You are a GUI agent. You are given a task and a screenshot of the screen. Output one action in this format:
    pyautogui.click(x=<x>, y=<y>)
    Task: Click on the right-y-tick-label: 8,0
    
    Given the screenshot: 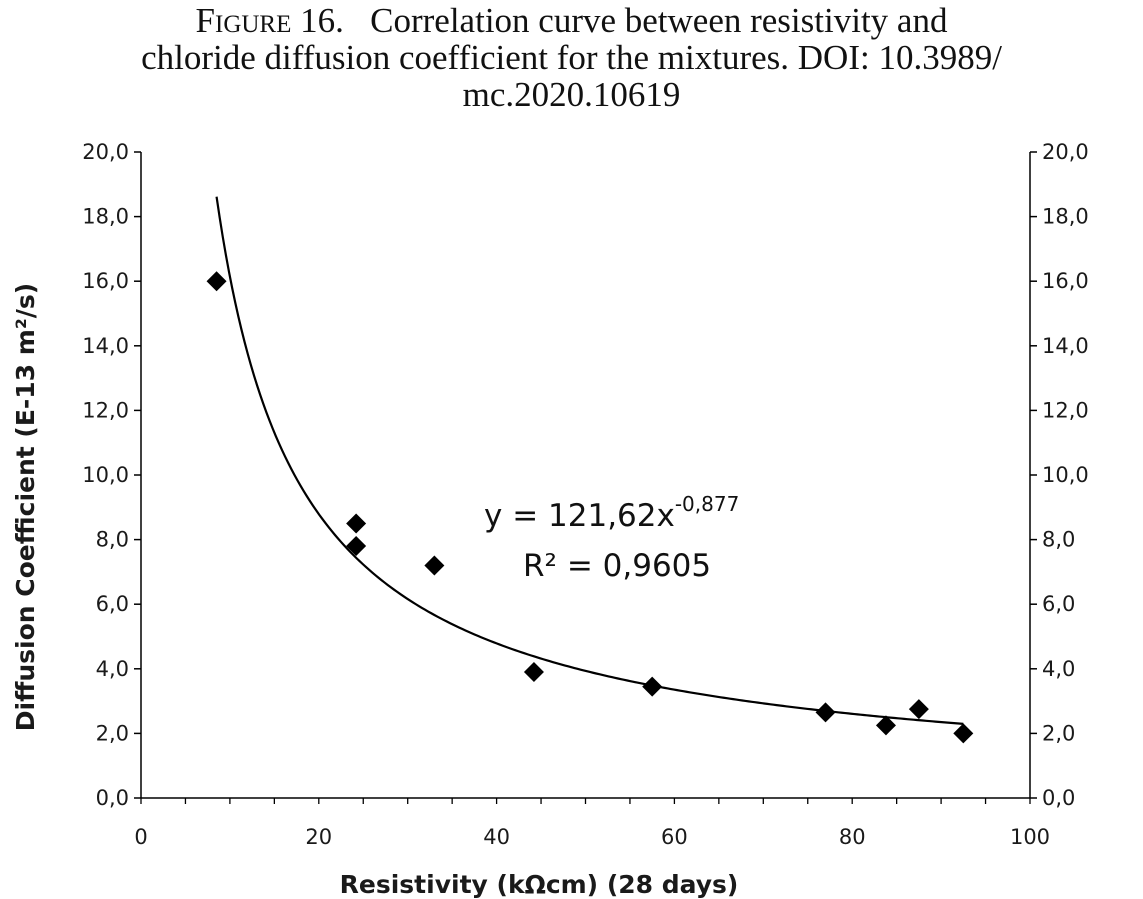 What is the action you would take?
    pyautogui.click(x=1058, y=540)
    